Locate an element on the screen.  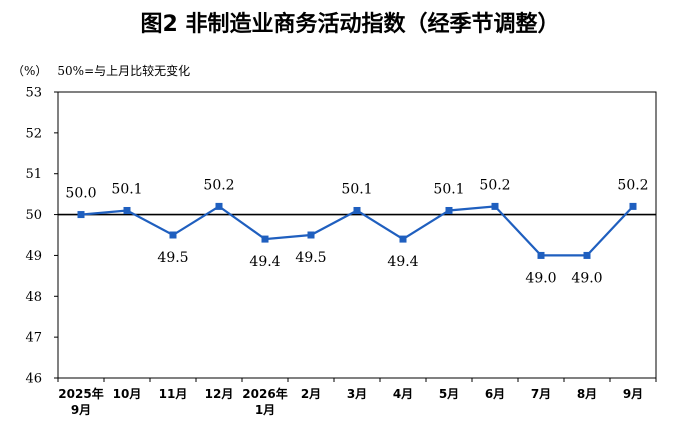
y-tick-label: 49 is located at coordinates (33, 256).